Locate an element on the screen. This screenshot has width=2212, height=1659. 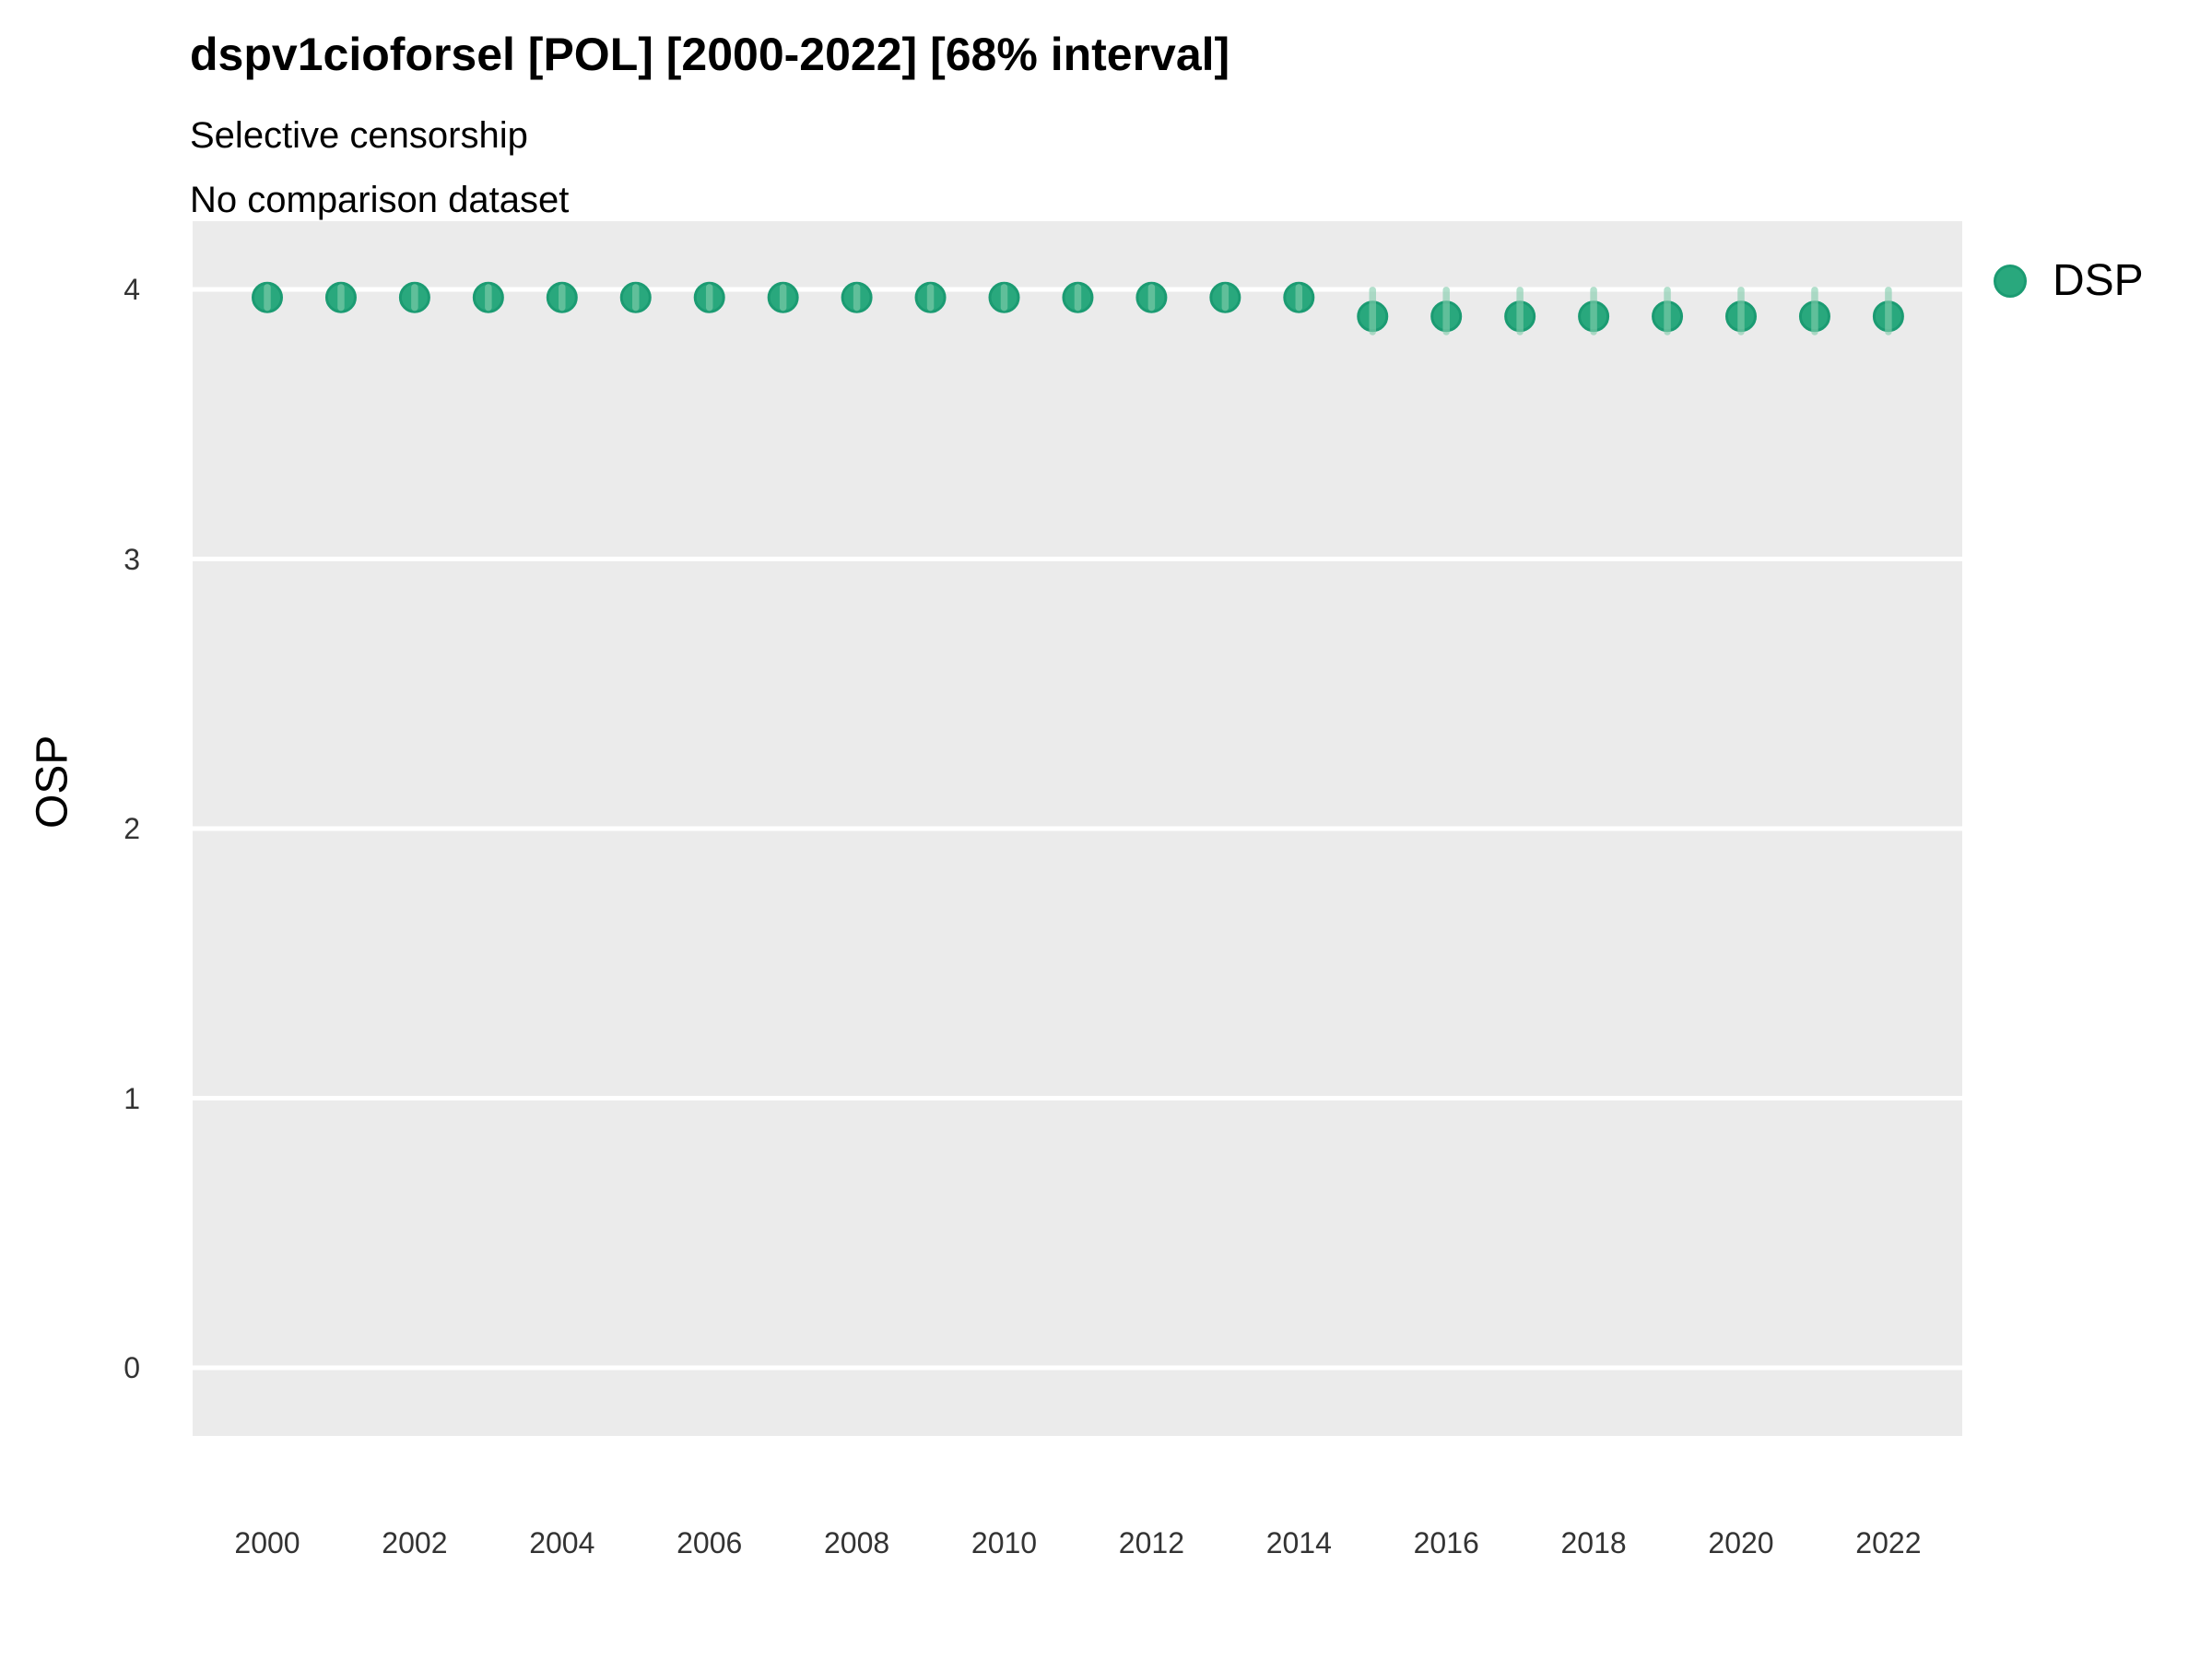
interval-bar-DSP-2002 is located at coordinates (414, 298).